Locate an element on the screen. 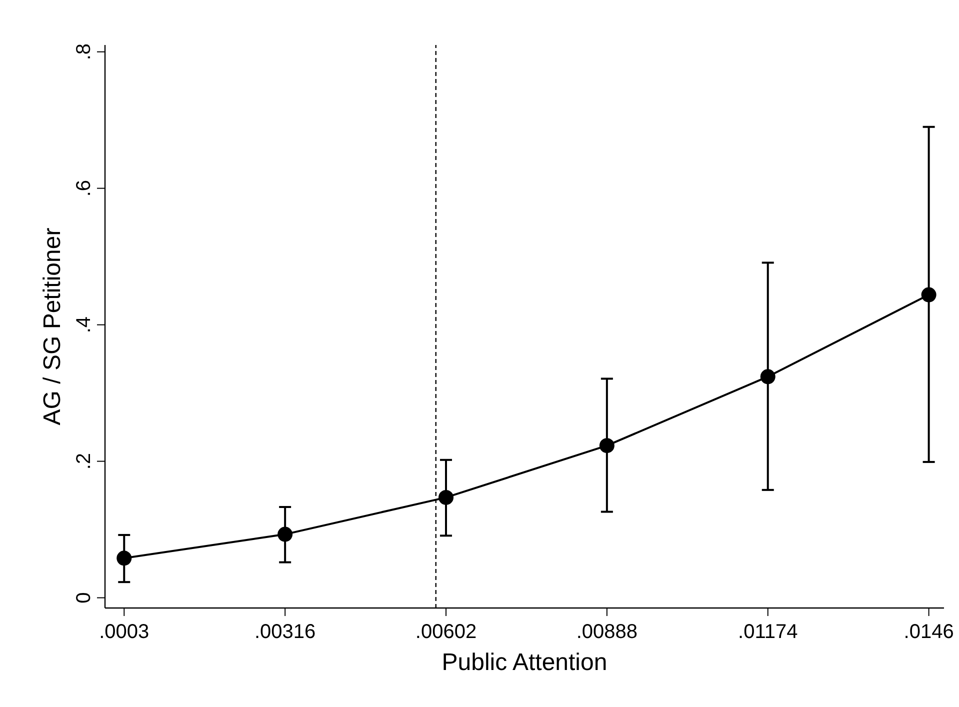 The height and width of the screenshot is (707, 959). y-tick-label: 0 is located at coordinates (84, 598).